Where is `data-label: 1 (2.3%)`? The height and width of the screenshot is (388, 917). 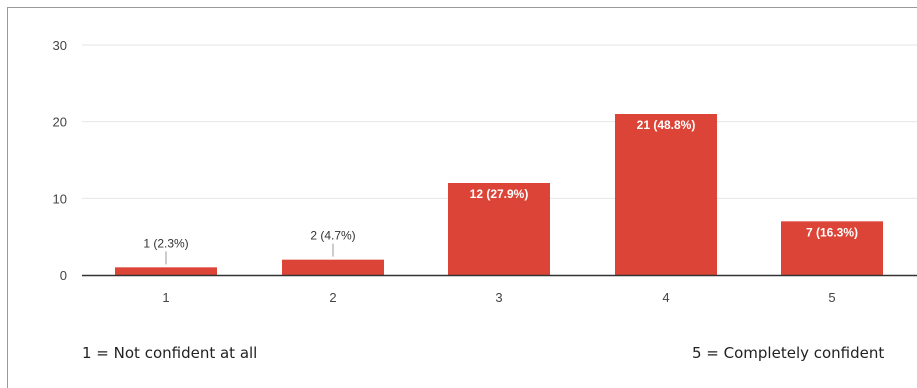 data-label: 1 (2.3%) is located at coordinates (165, 243).